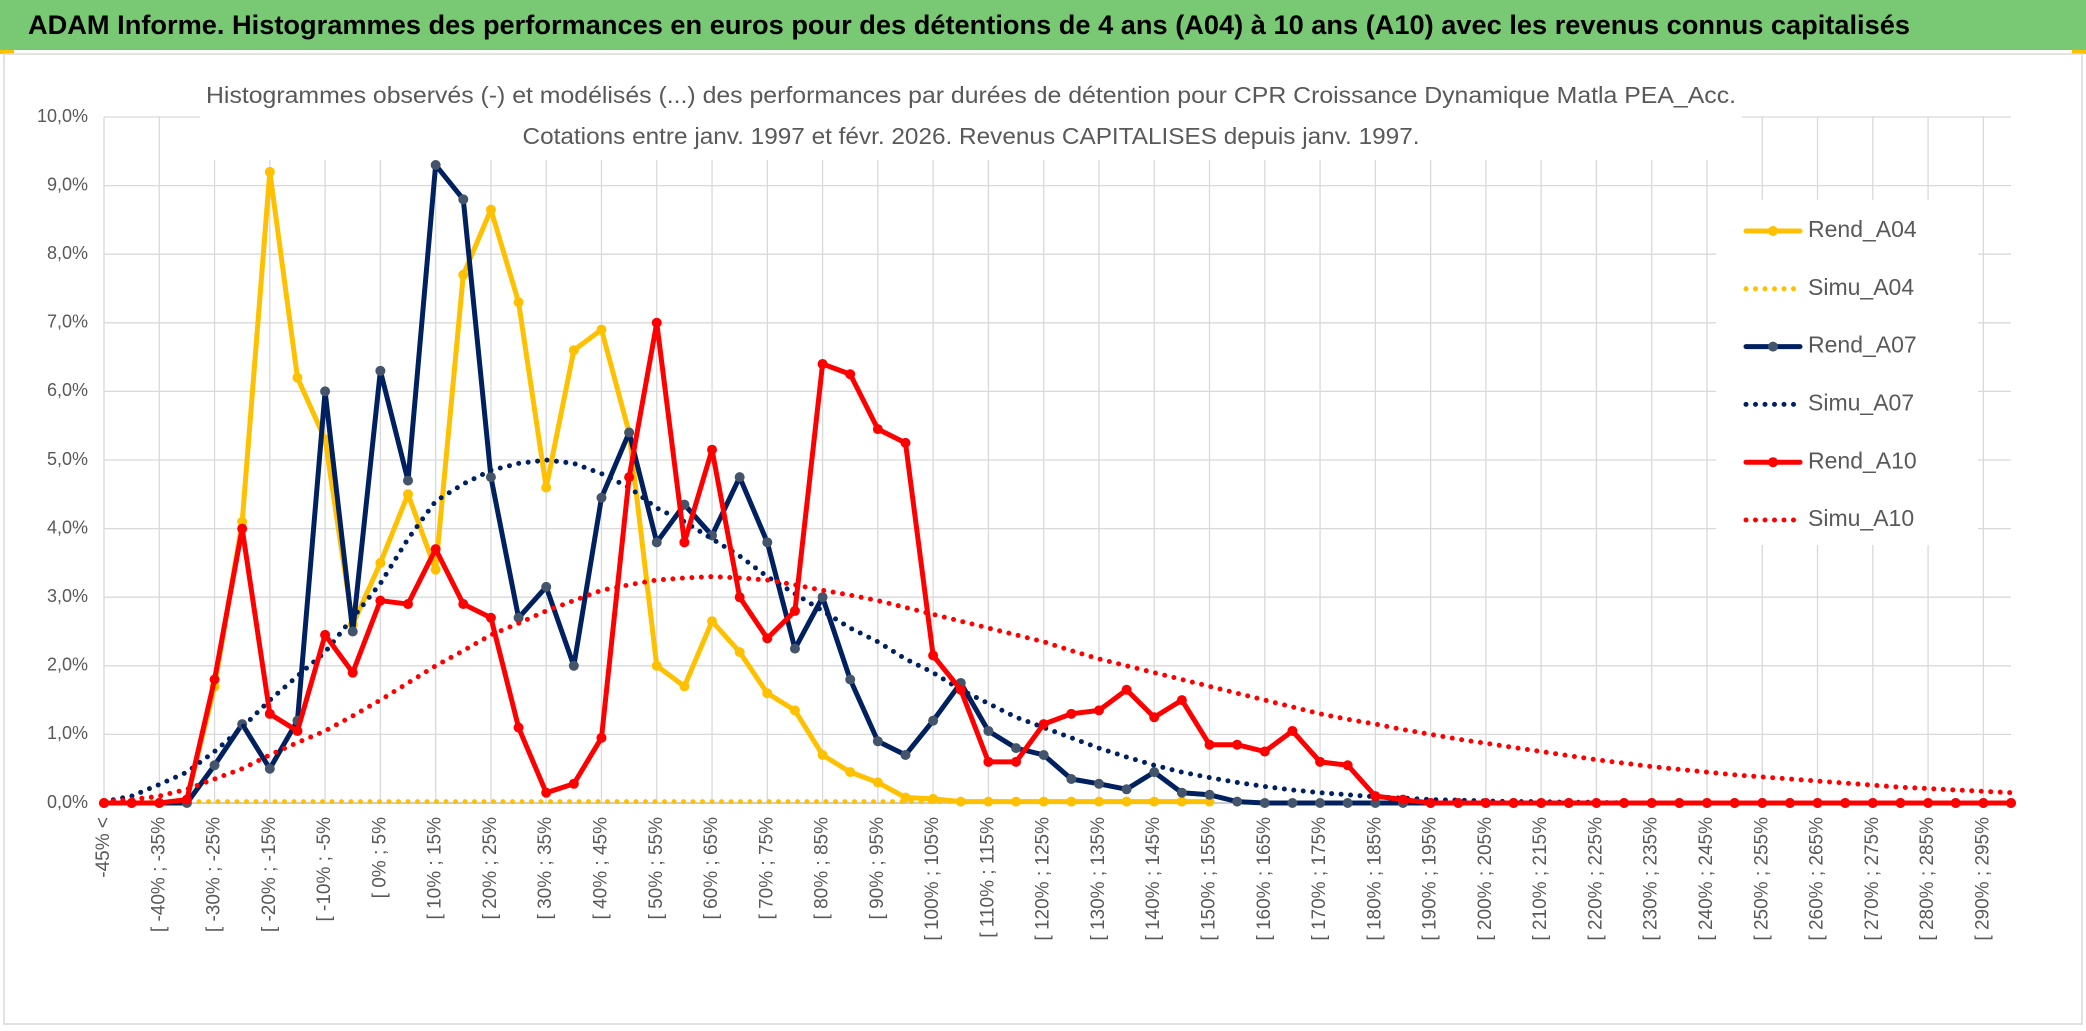  I want to click on x-tick-label: [ 120% ; 125%, so click(1043, 879).